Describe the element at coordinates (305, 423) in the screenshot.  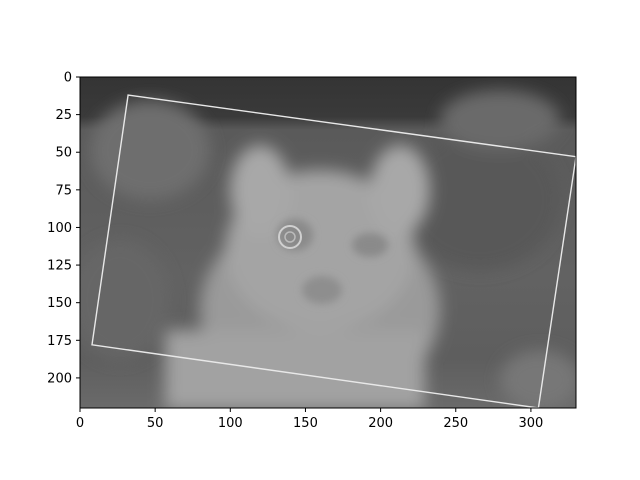
I see `x-tick-label: 150` at that location.